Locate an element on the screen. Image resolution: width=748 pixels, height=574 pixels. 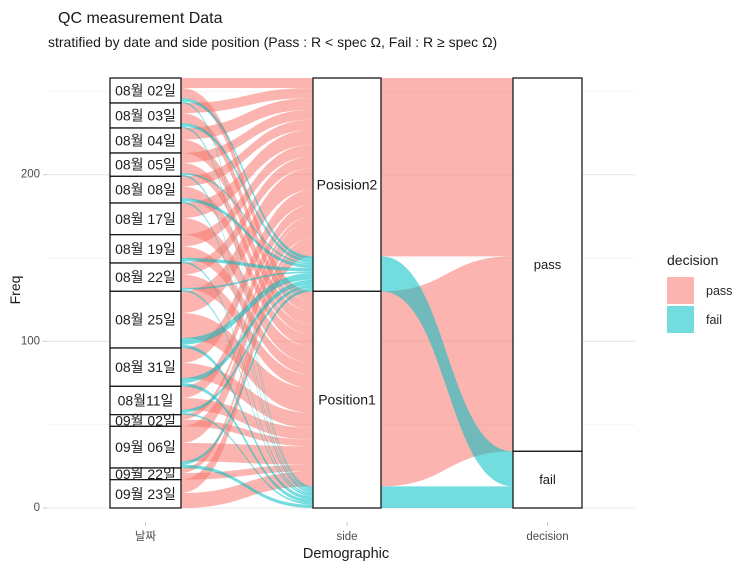
y-tick-label: 0 is located at coordinates (37, 508).